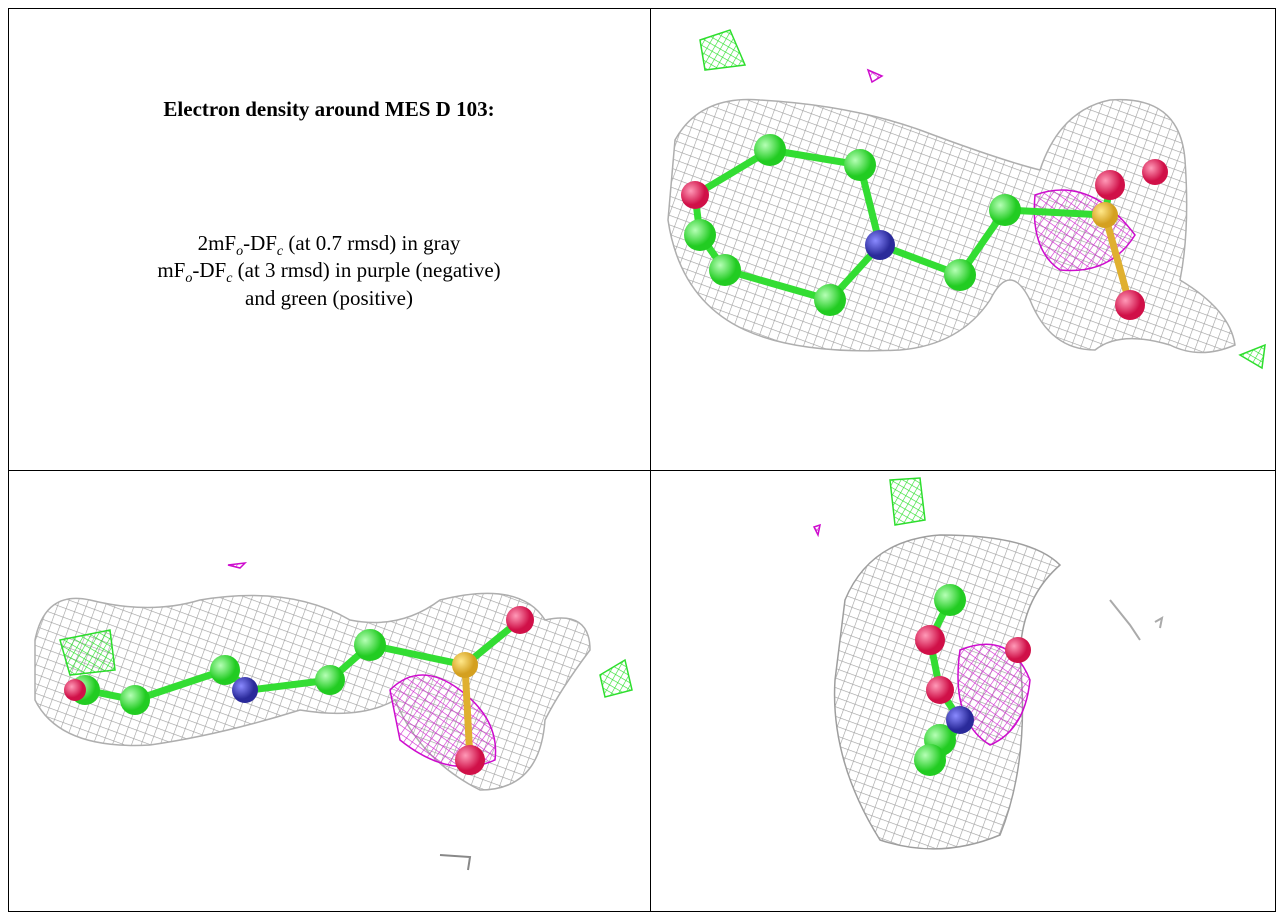  Describe the element at coordinates (328, 109) in the screenshot. I see `caption-title: Electron density around MES D 103:` at that location.